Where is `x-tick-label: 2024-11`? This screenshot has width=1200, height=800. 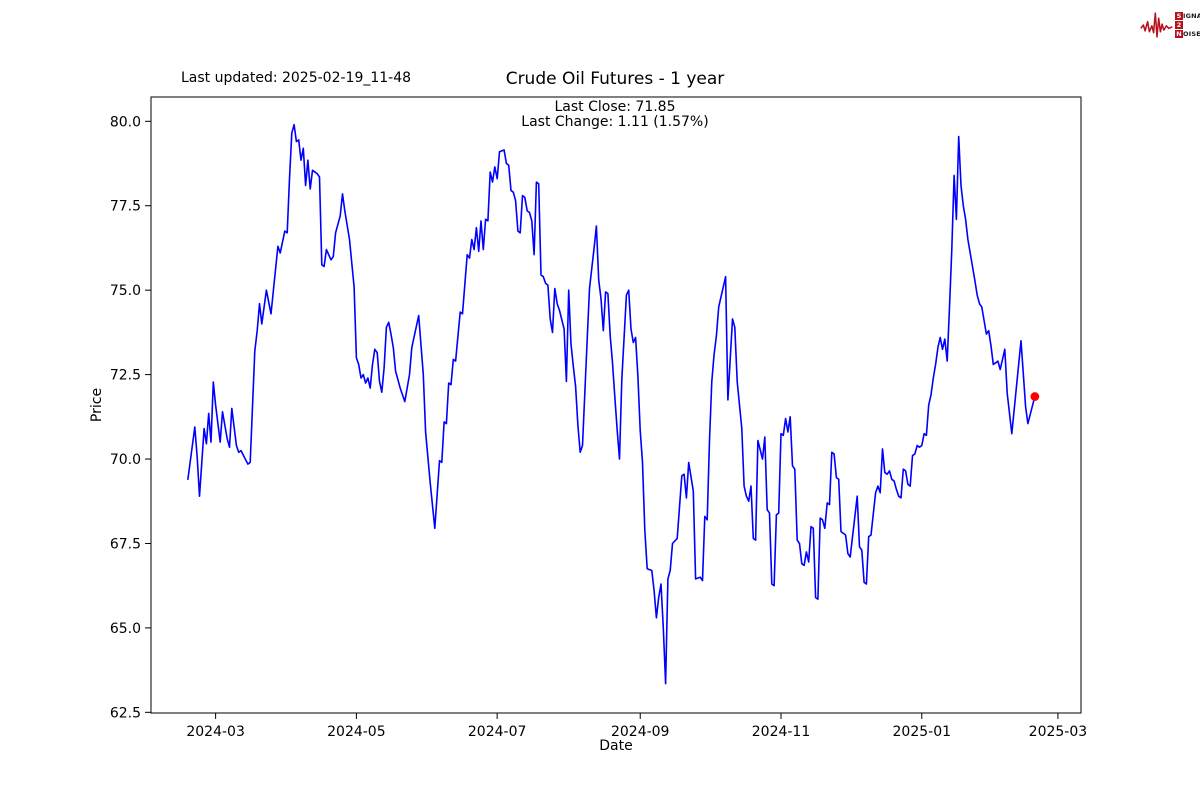 x-tick-label: 2024-11 is located at coordinates (781, 732).